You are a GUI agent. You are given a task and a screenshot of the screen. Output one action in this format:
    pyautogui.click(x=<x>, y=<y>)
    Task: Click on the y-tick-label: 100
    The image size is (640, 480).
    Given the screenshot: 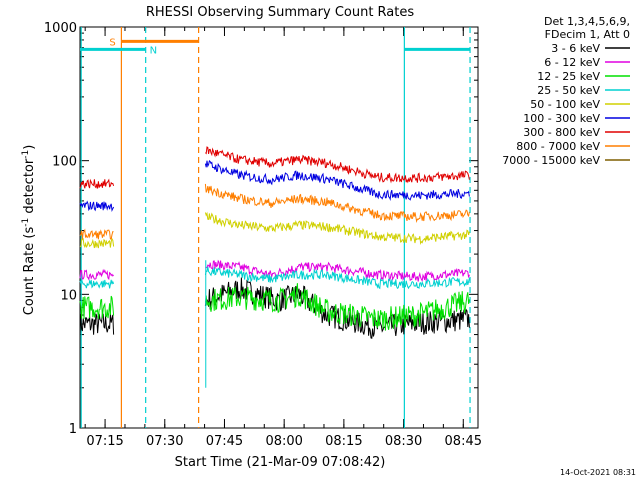 What is the action you would take?
    pyautogui.click(x=64, y=162)
    